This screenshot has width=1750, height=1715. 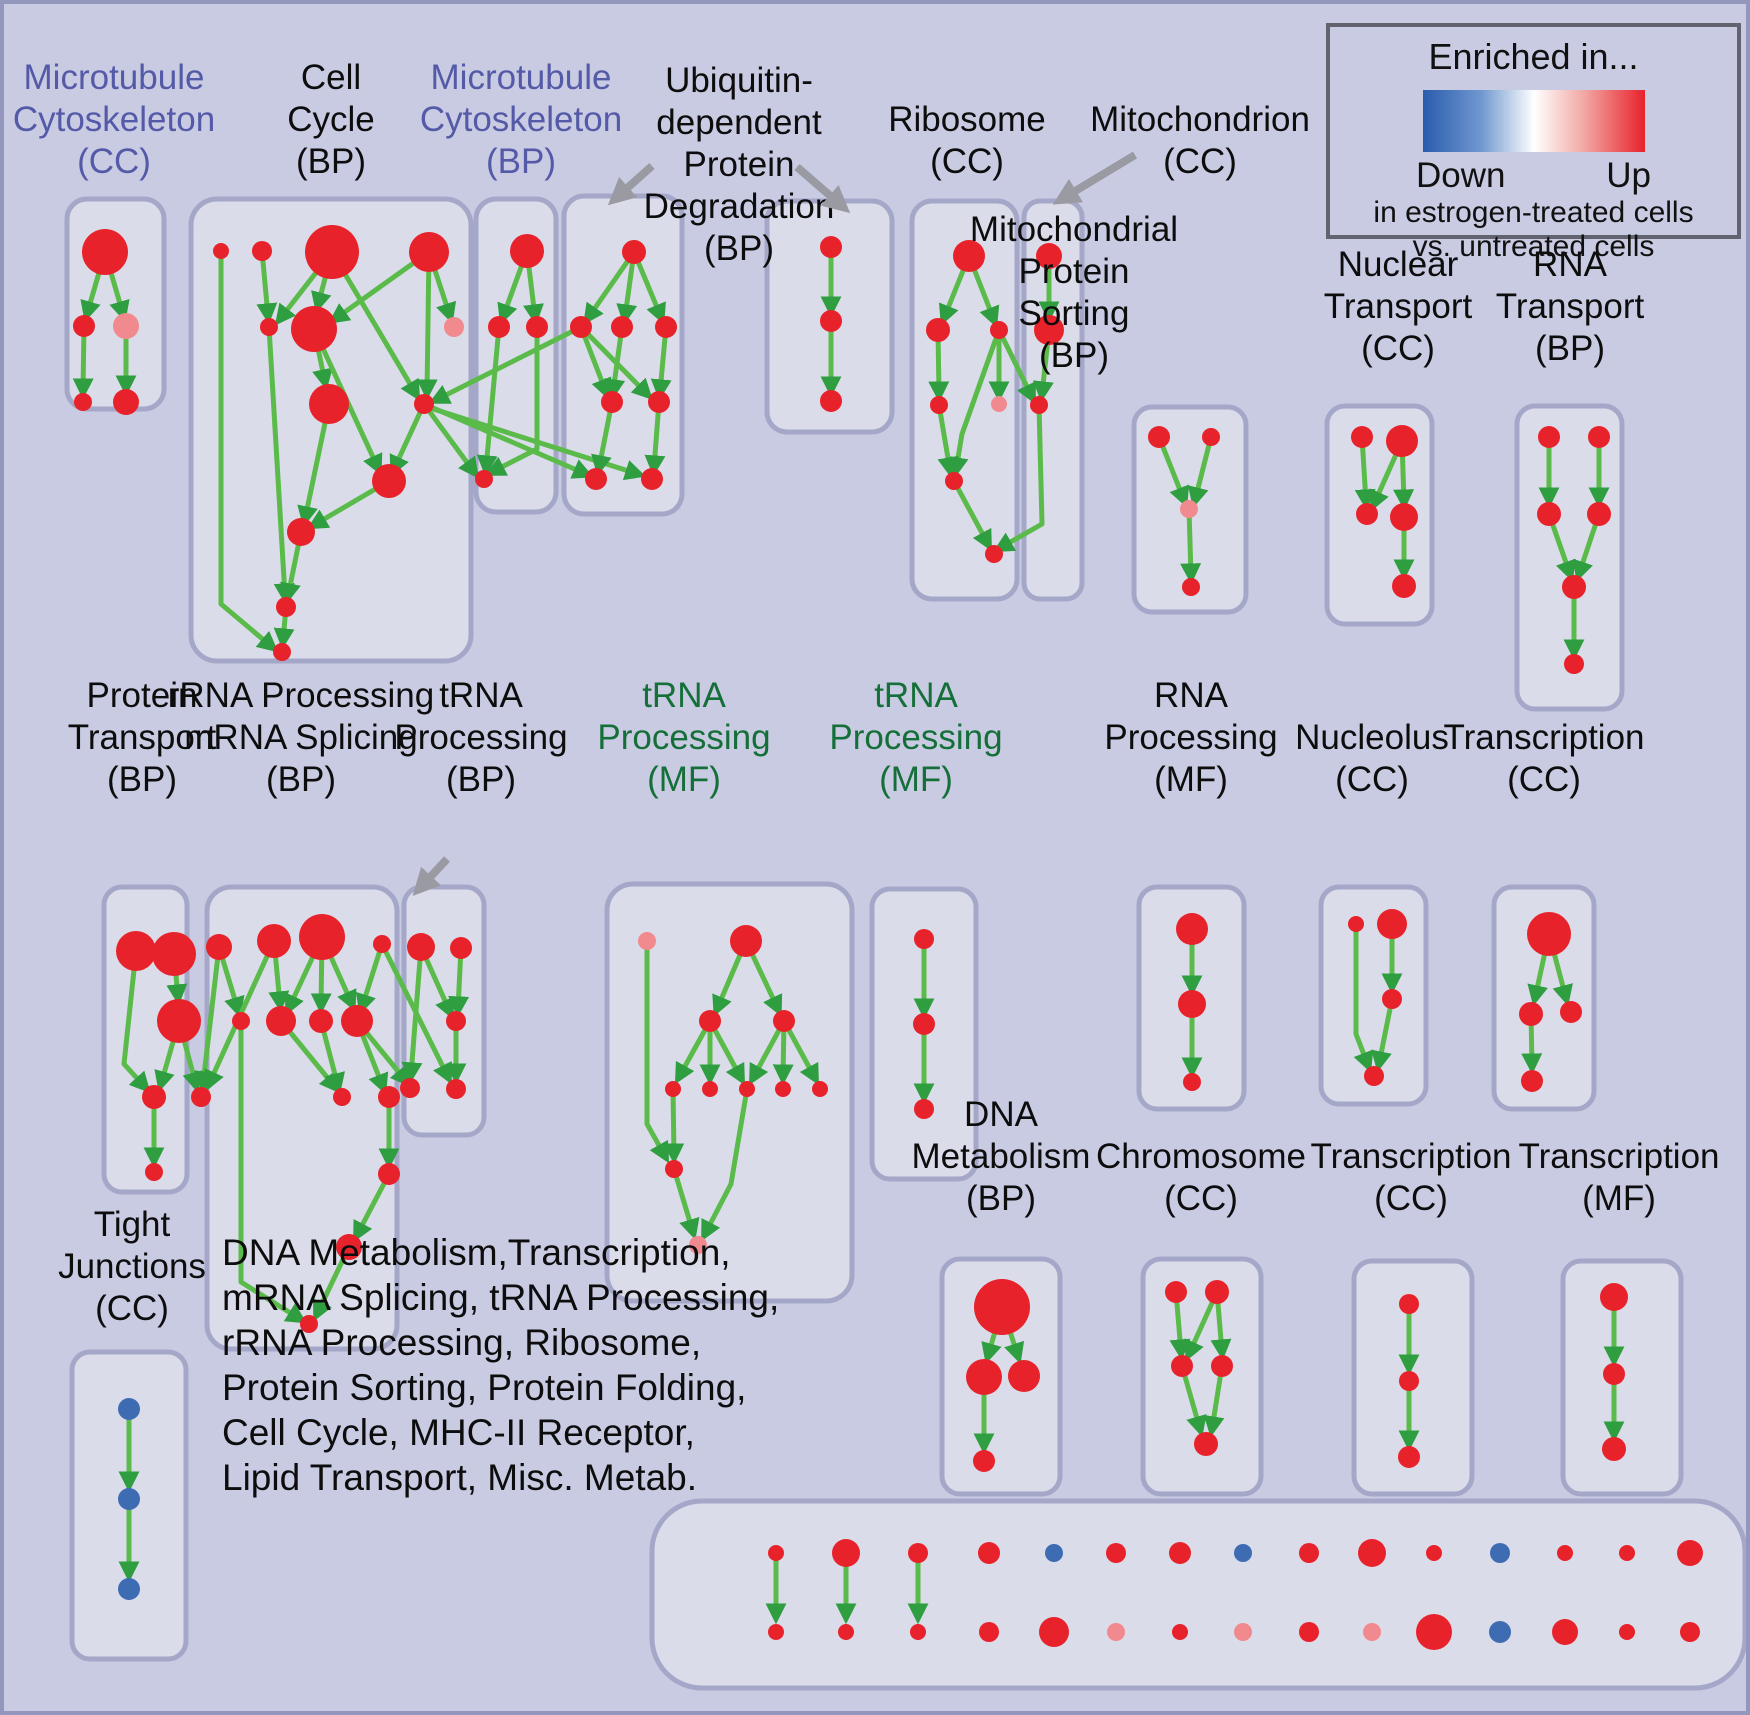 I want to click on label-dna-metabolism: (BP), so click(x=1001, y=1198).